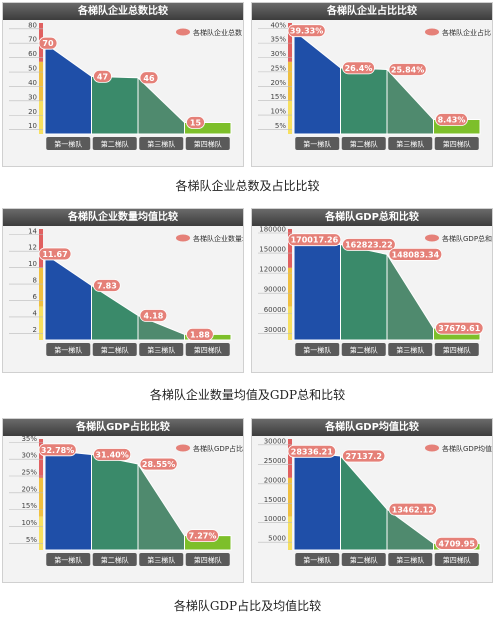 Image resolution: width=495 pixels, height=620 pixels. What do you see at coordinates (407, 69) in the screenshot?
I see `data-label: 25.84%` at bounding box center [407, 69].